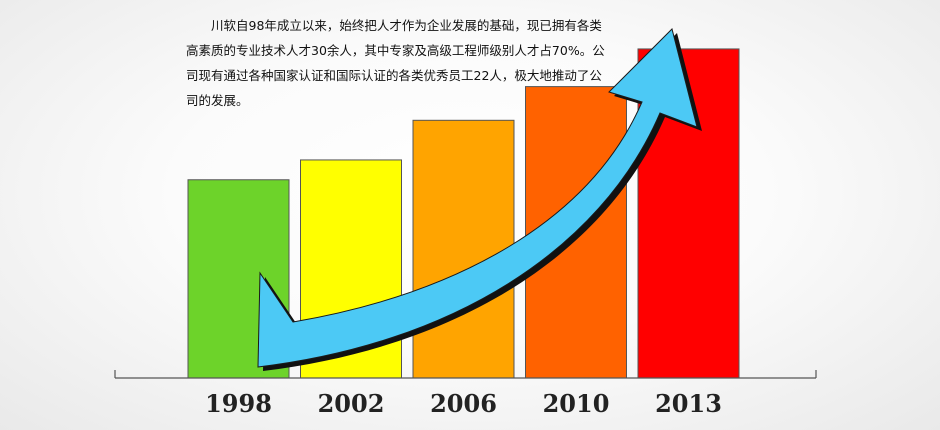 The width and height of the screenshot is (940, 430). I want to click on year-label-2010: 2010, so click(576, 403).